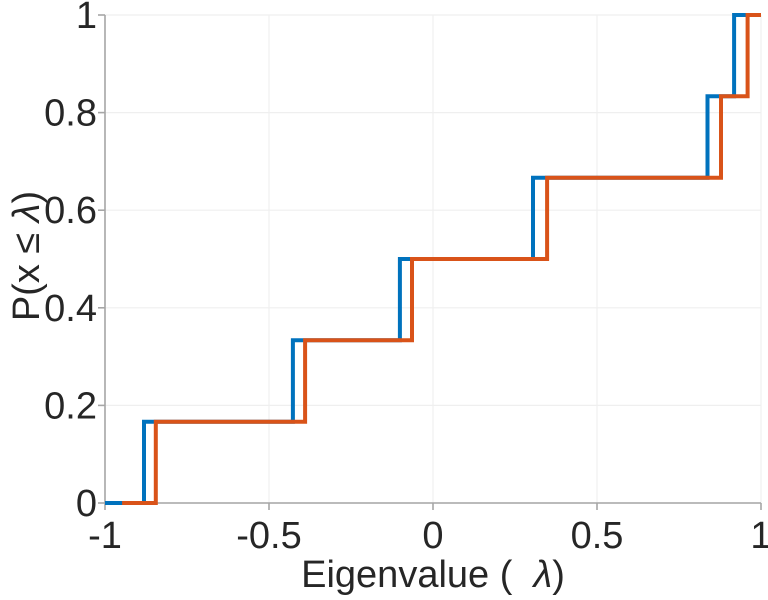  I want to click on y-tick-label: 0.8, so click(70, 114).